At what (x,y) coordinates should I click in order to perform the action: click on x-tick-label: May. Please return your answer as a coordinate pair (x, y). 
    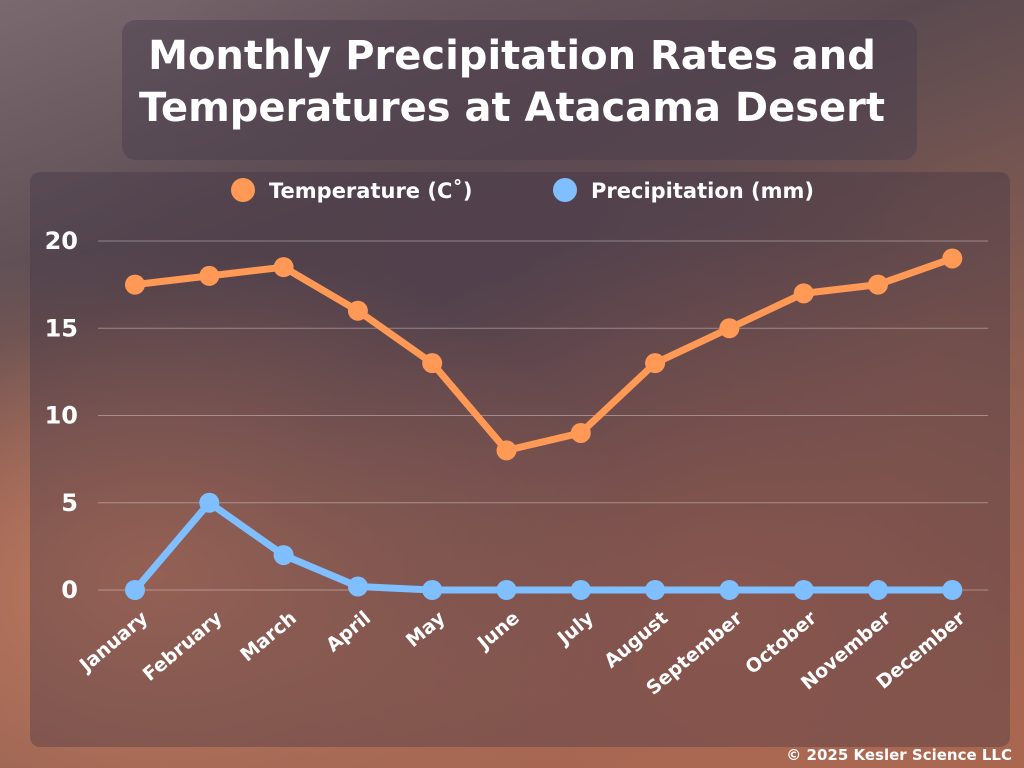
    Looking at the image, I should click on (426, 629).